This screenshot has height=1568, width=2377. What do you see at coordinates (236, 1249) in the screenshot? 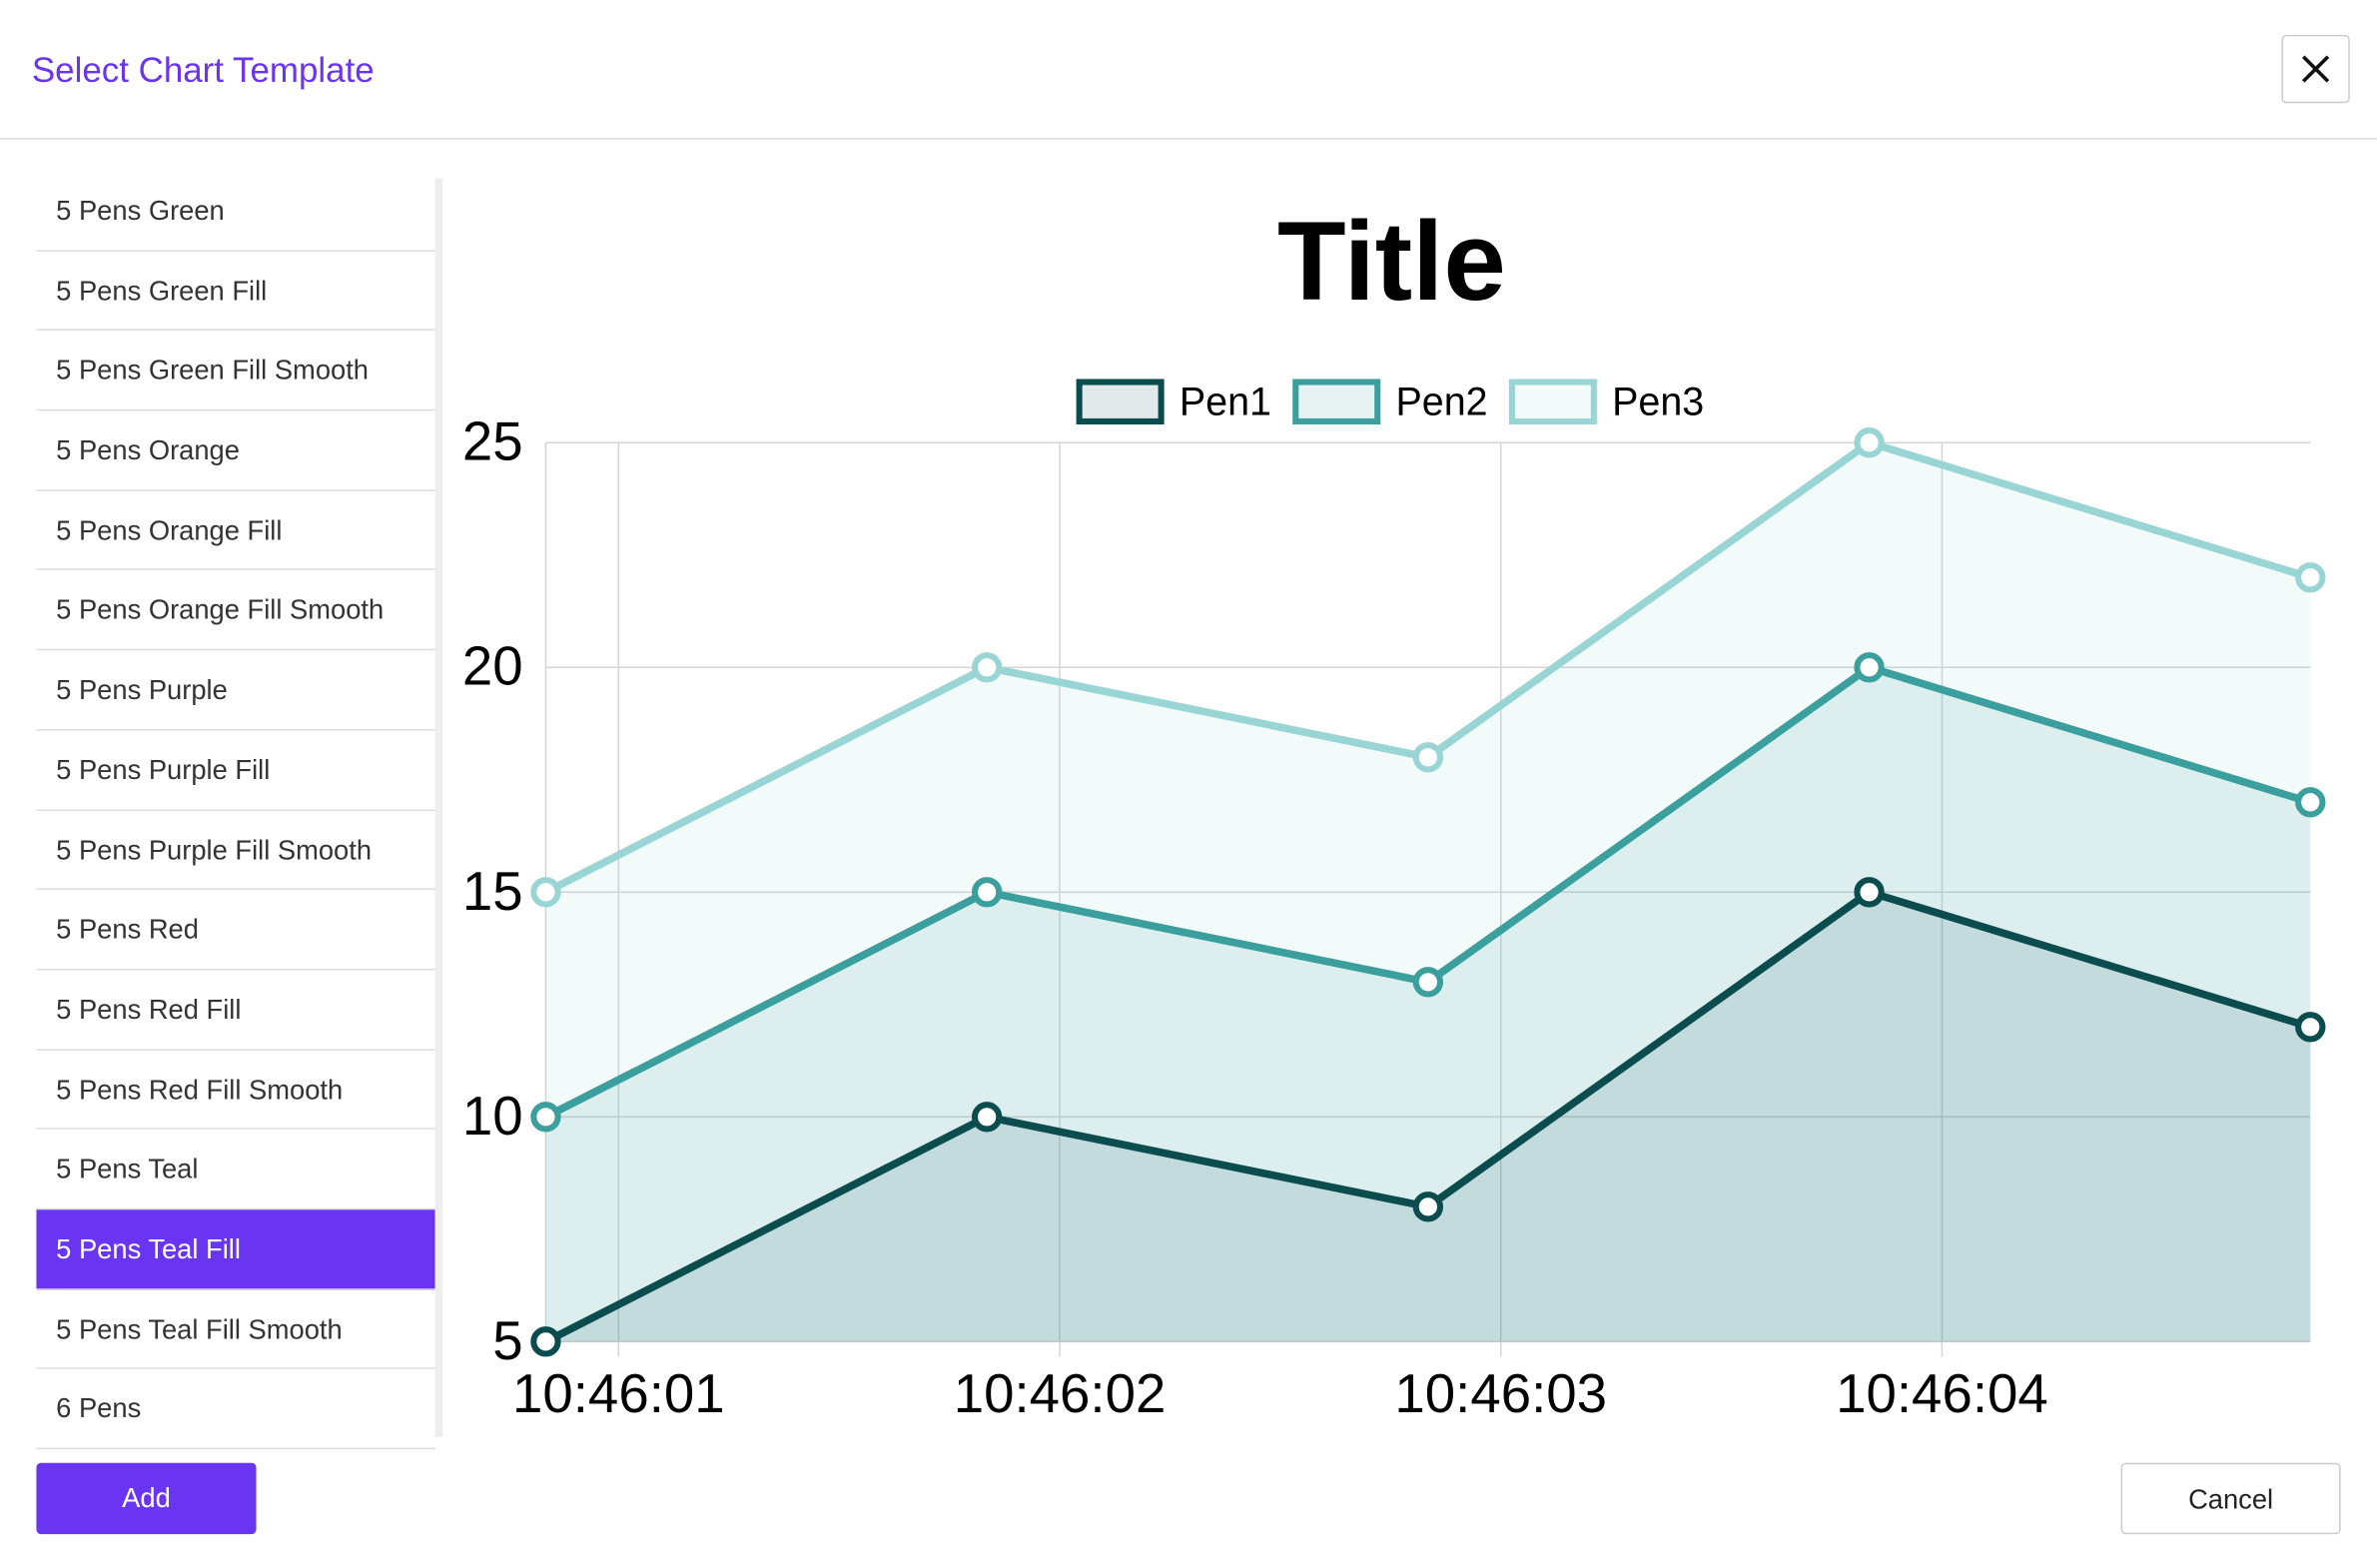
I see `list-item: 5 Pens Teal Fill` at bounding box center [236, 1249].